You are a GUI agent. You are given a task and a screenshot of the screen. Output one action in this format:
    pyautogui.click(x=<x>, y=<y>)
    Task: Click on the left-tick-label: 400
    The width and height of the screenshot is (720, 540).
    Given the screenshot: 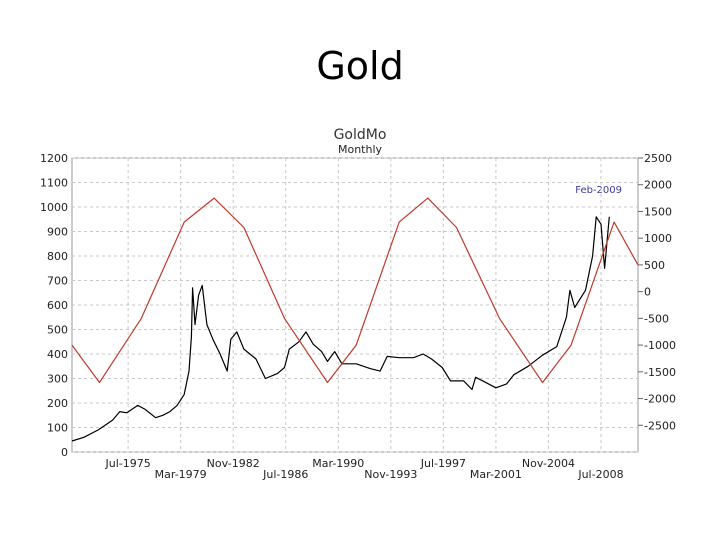 What is the action you would take?
    pyautogui.click(x=57, y=354)
    